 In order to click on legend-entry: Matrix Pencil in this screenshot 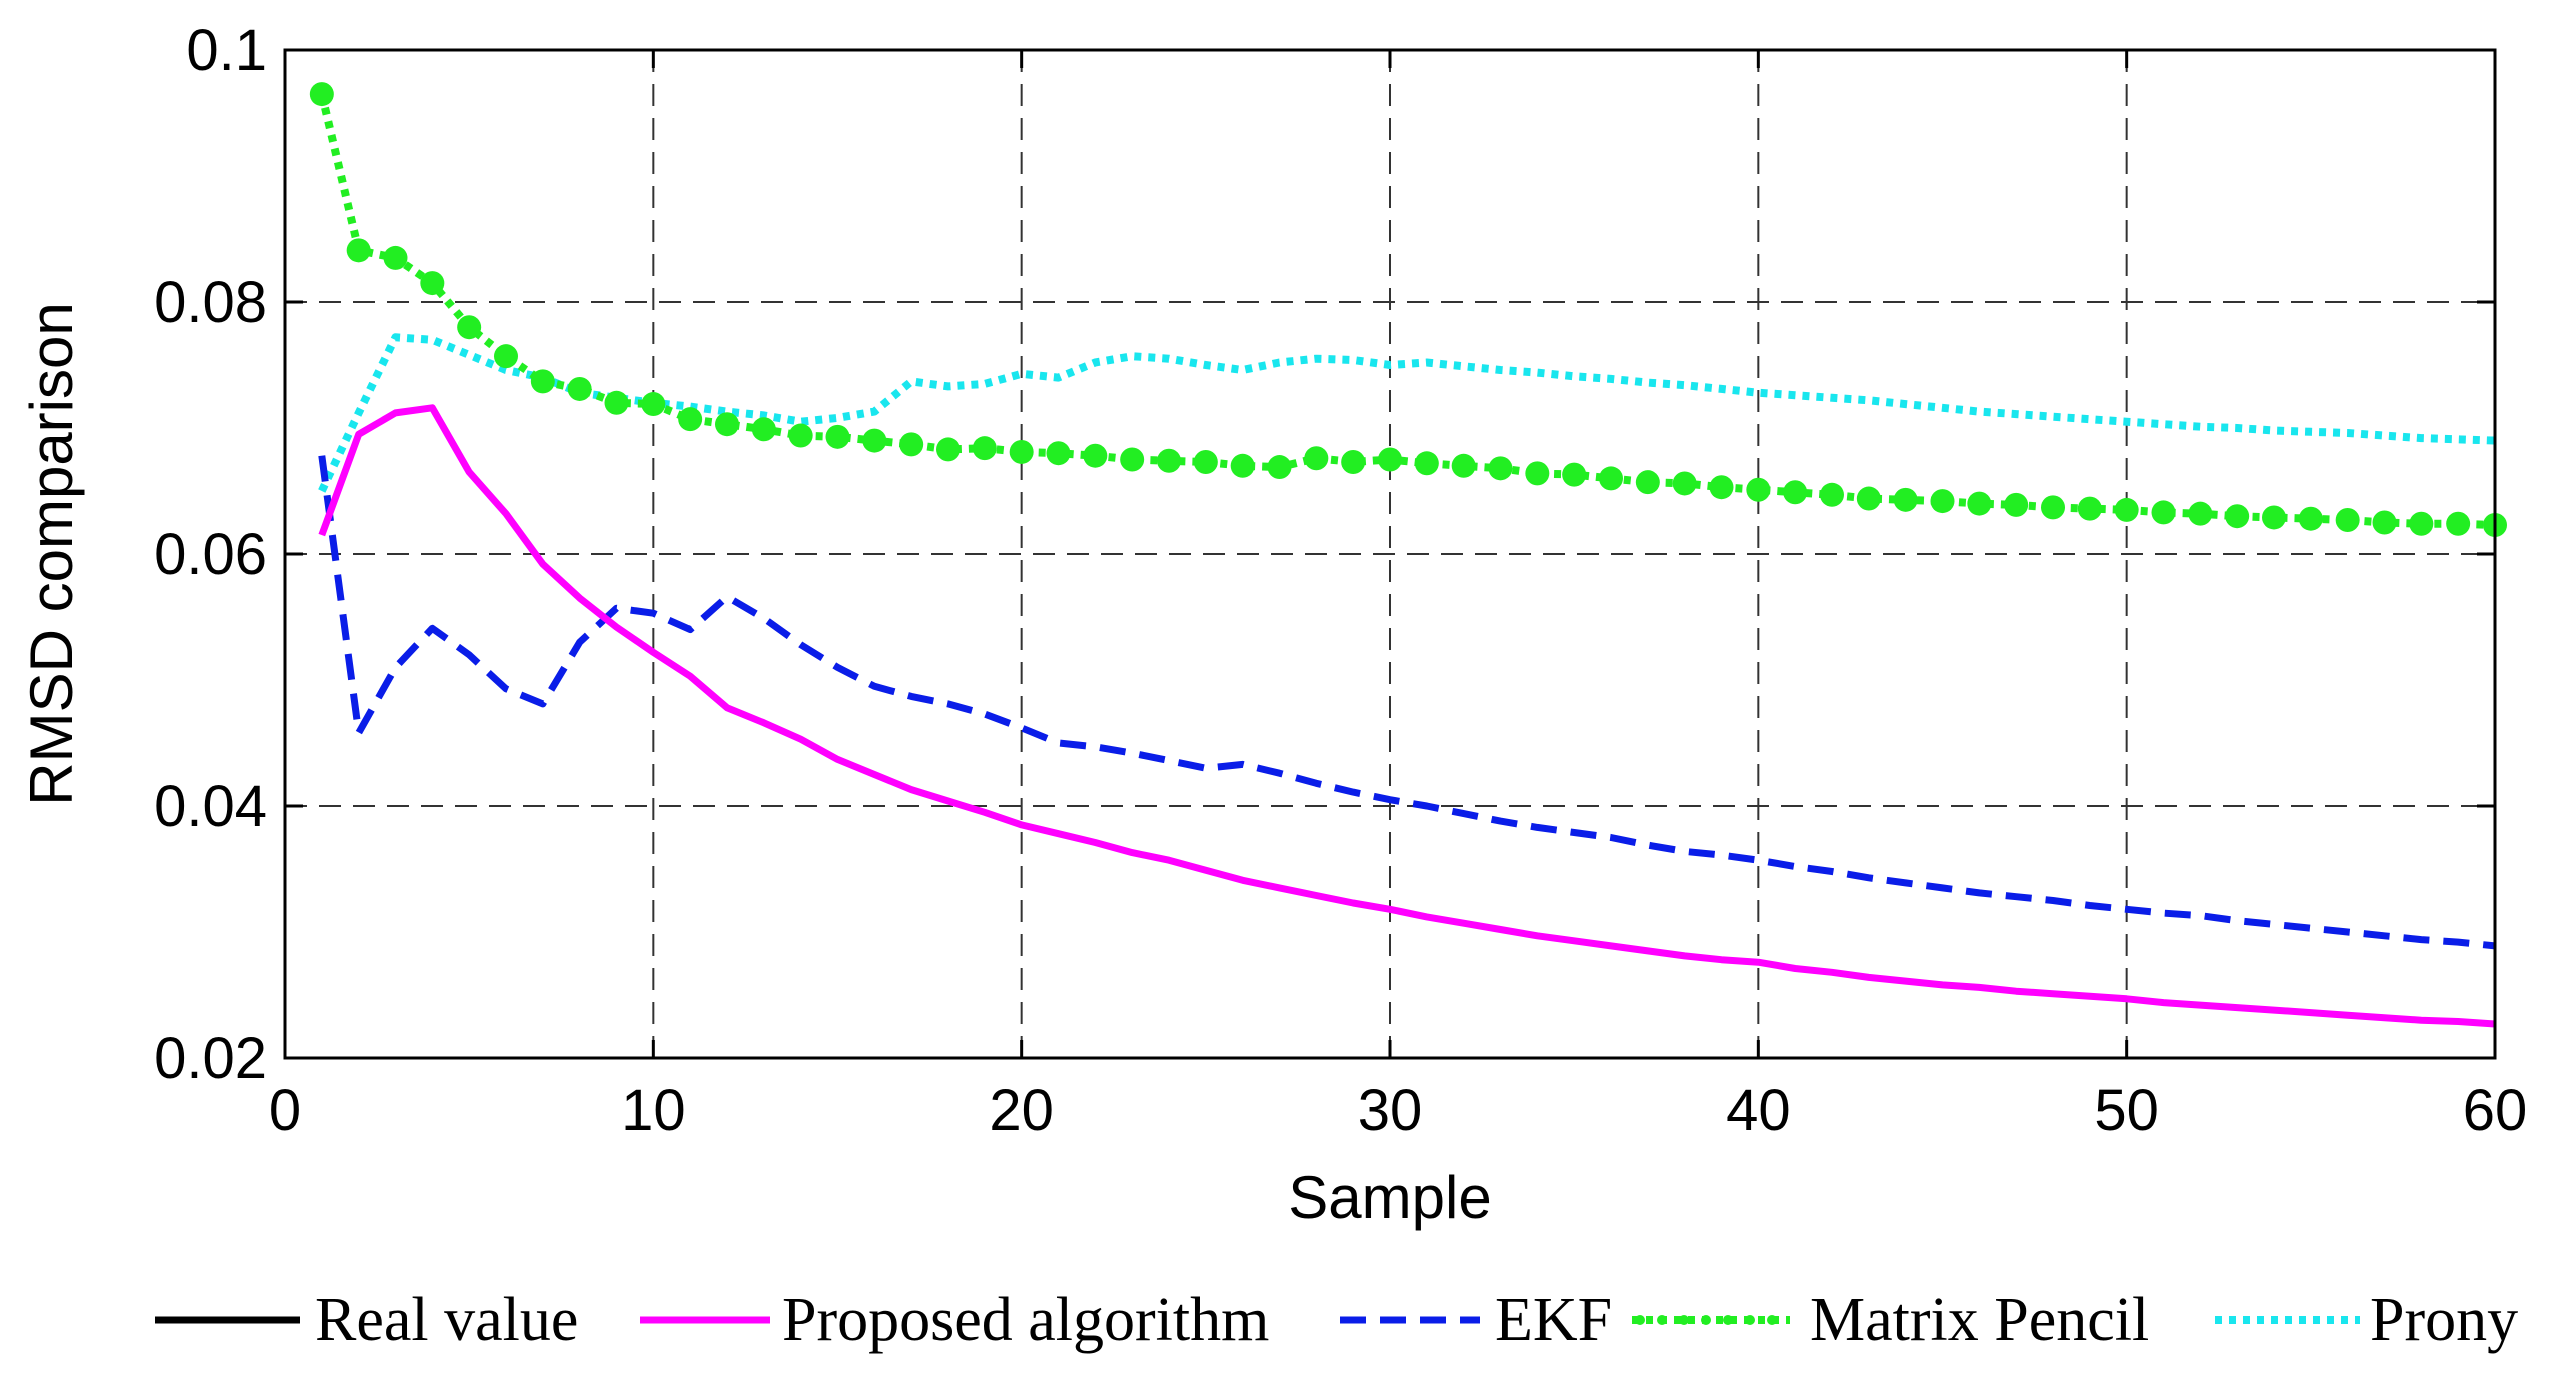, I will do `click(1890, 1320)`.